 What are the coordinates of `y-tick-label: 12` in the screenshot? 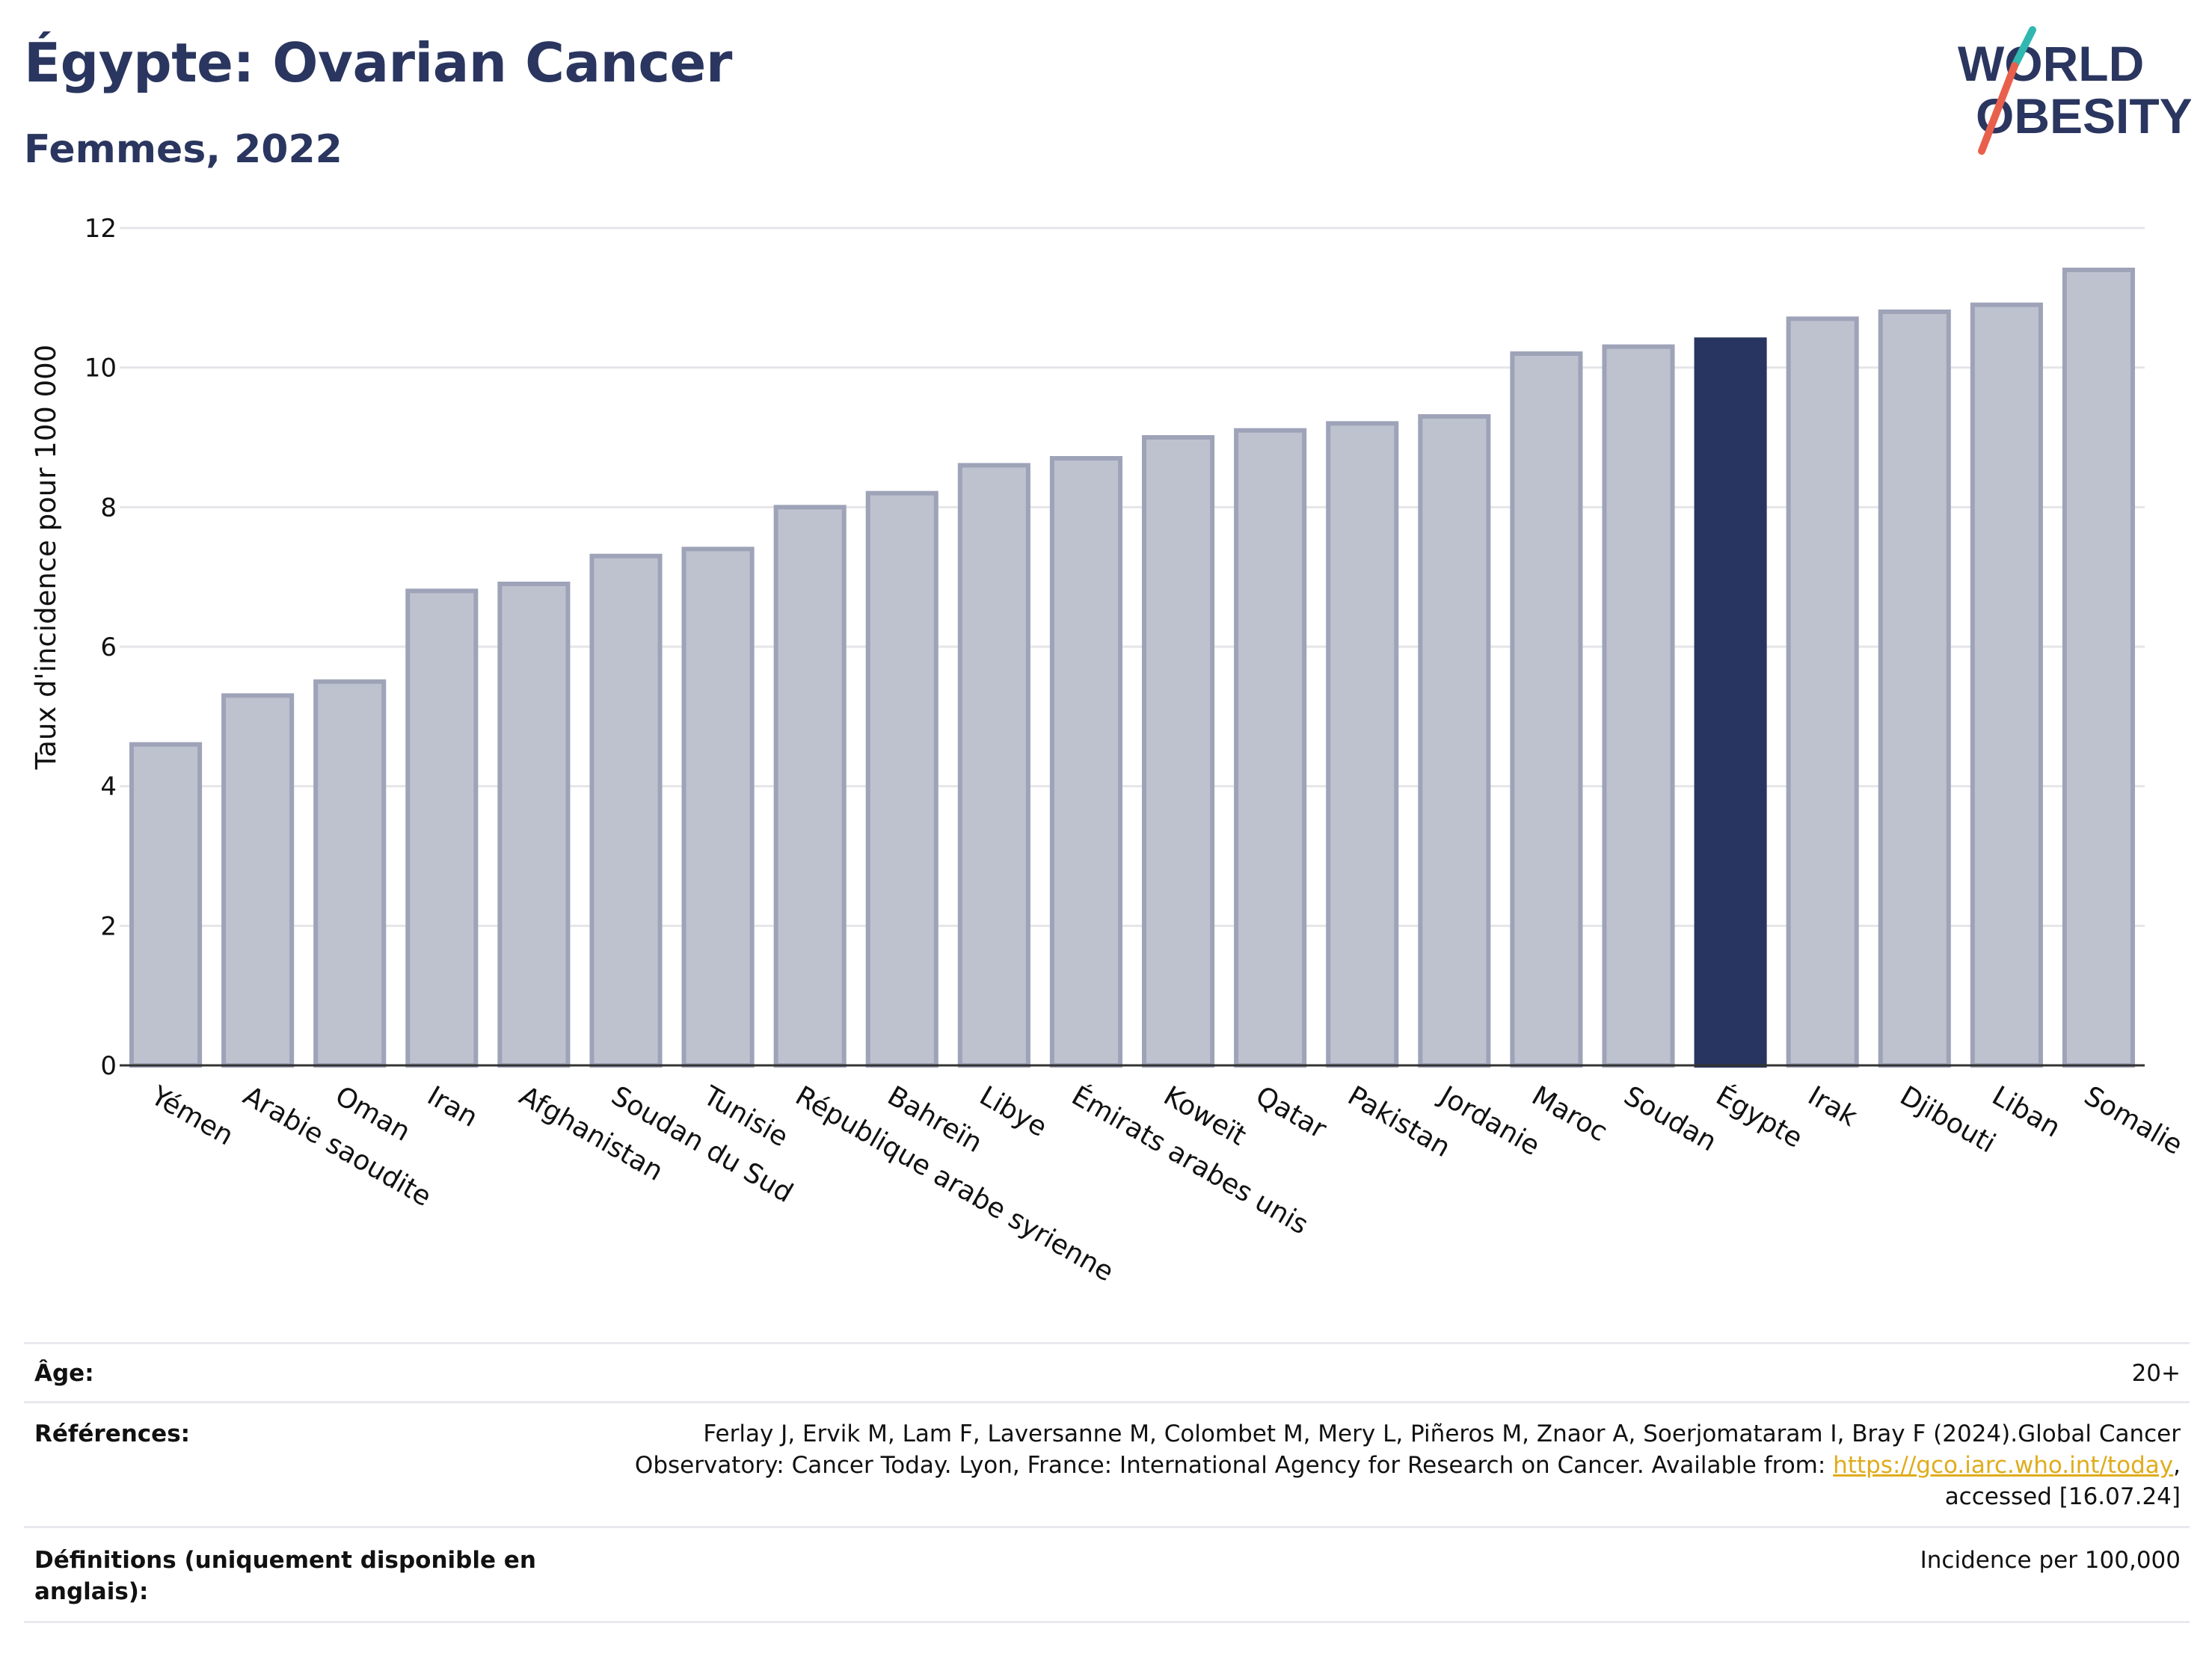 It's located at (101, 229).